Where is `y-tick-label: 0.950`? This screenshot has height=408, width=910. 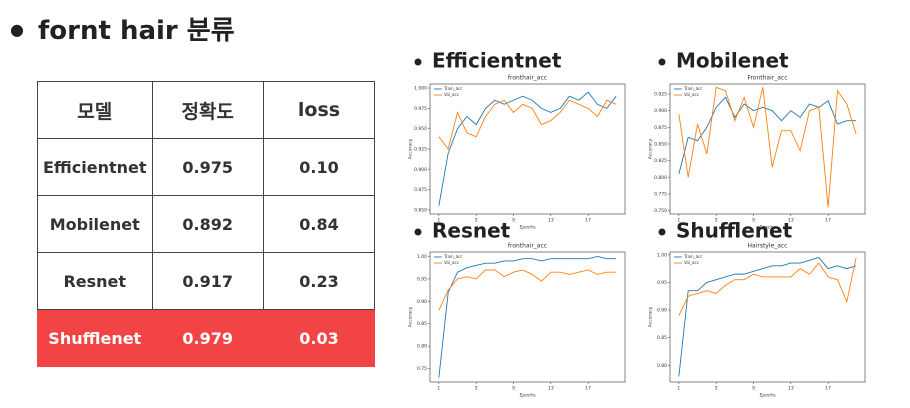
y-tick-label: 0.950 is located at coordinates (420, 129).